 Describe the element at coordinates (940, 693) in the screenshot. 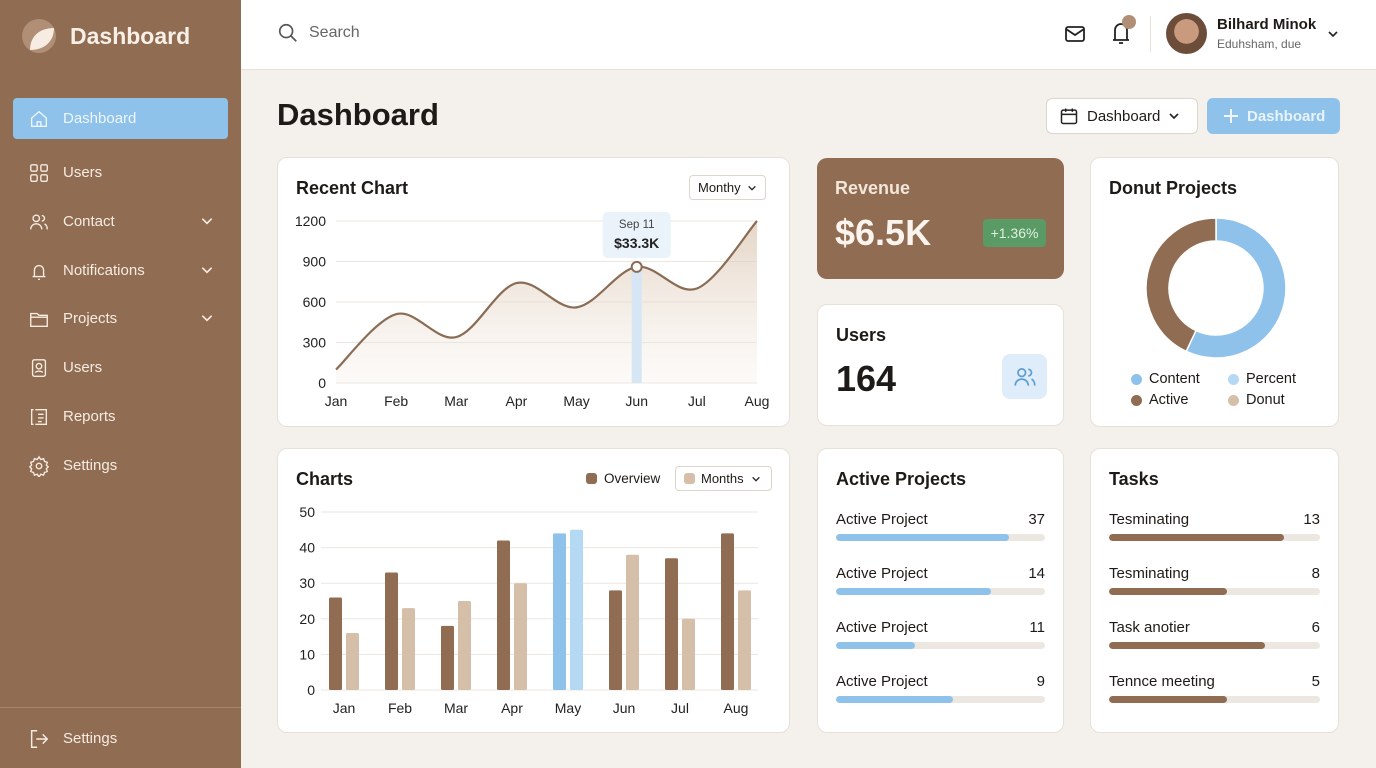

I see `progress-row: Active Project 9` at that location.